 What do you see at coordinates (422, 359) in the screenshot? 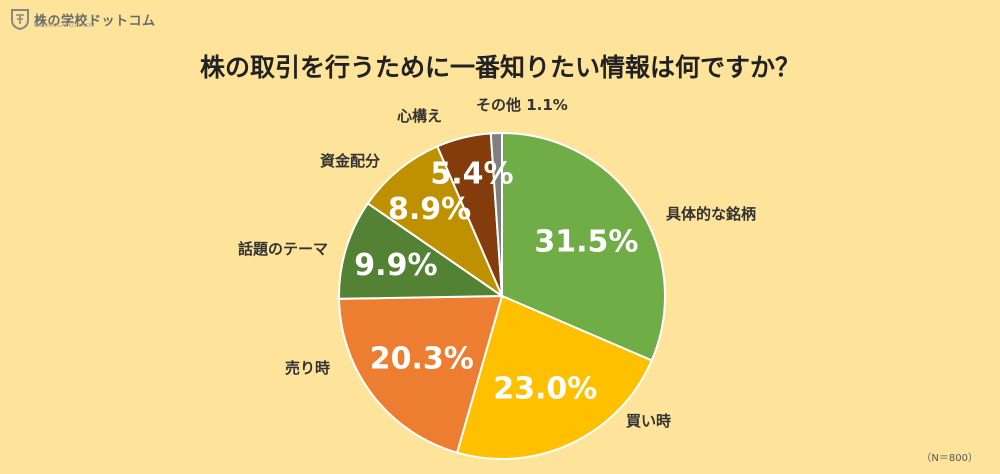
I see `slice-value-label: 20.3%` at bounding box center [422, 359].